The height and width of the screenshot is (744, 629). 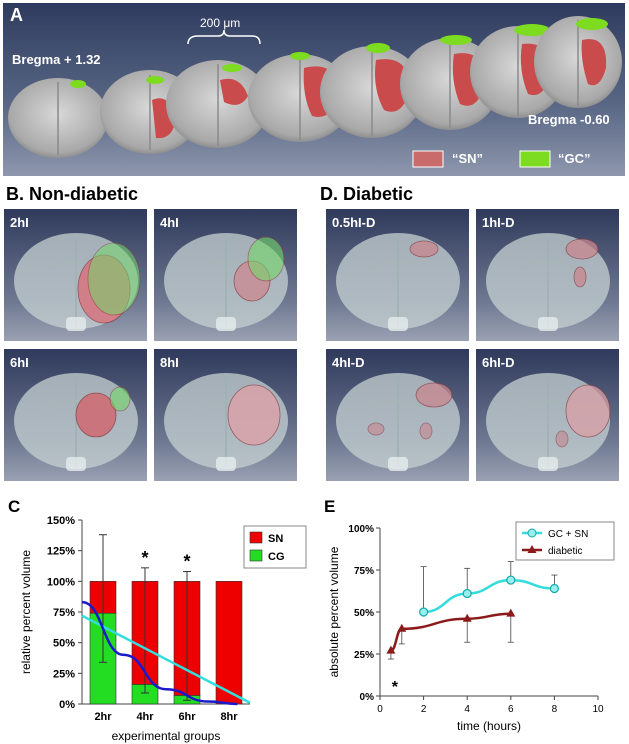 I want to click on tile-label: 4hI-D, so click(x=348, y=362).